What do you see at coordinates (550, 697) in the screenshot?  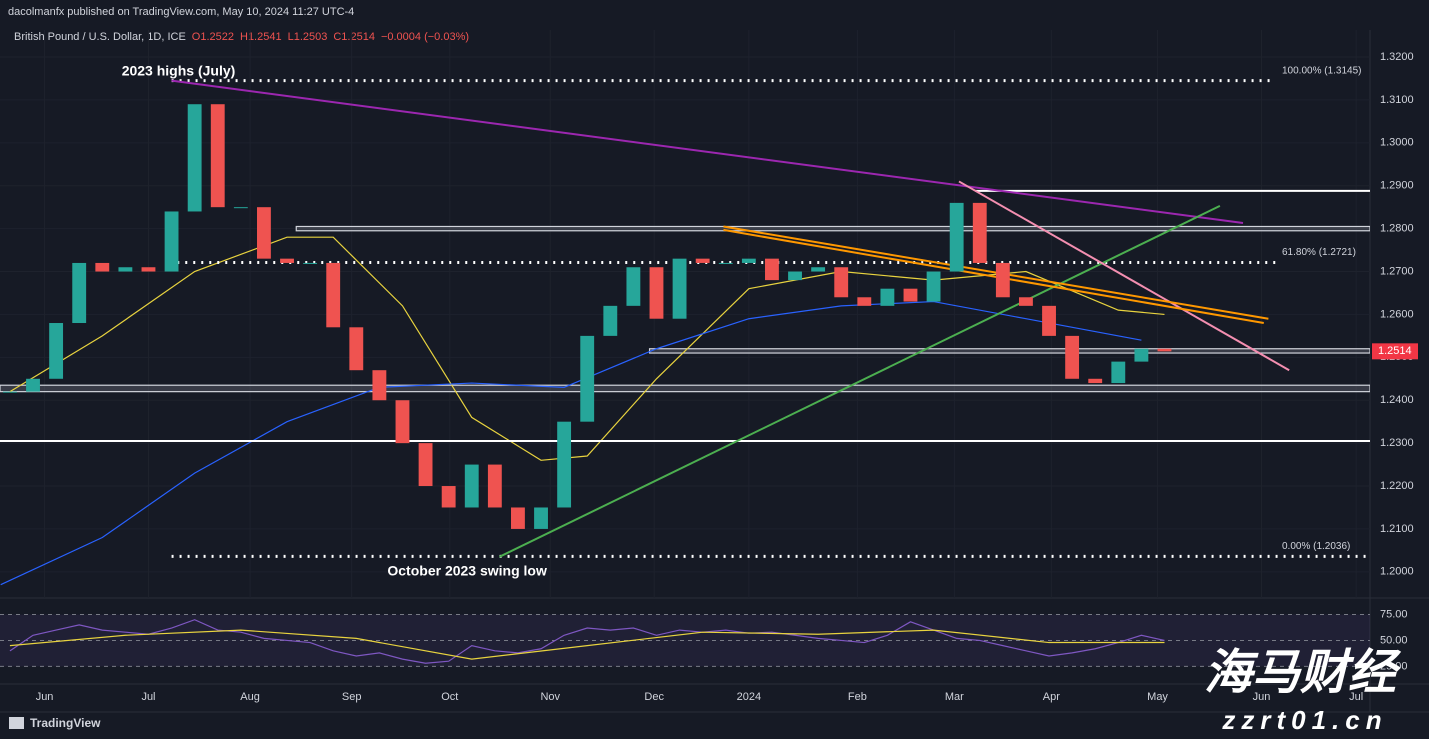 I see `x-tick-label: Nov` at bounding box center [550, 697].